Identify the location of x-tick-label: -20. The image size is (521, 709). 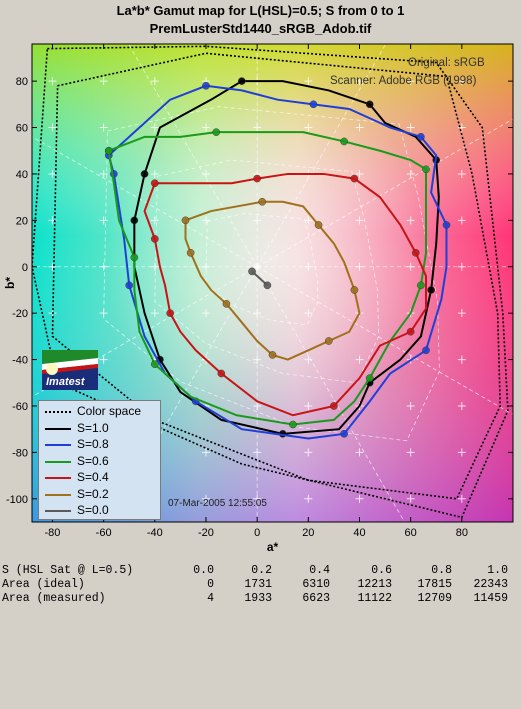
(206, 533).